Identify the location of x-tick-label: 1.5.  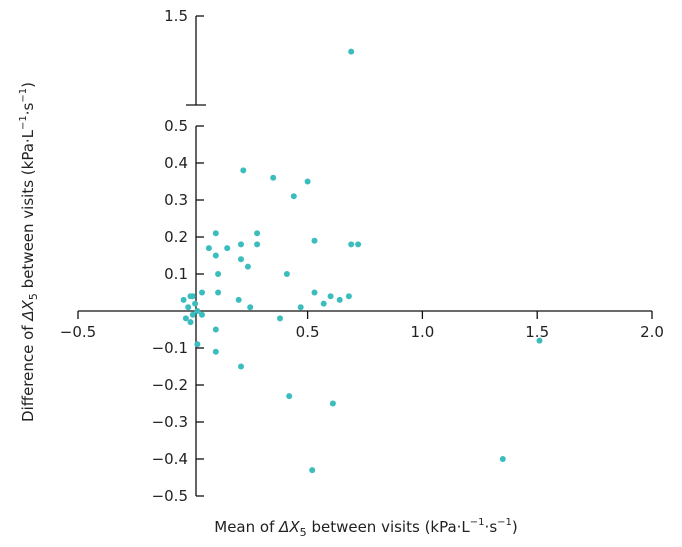
(537, 332).